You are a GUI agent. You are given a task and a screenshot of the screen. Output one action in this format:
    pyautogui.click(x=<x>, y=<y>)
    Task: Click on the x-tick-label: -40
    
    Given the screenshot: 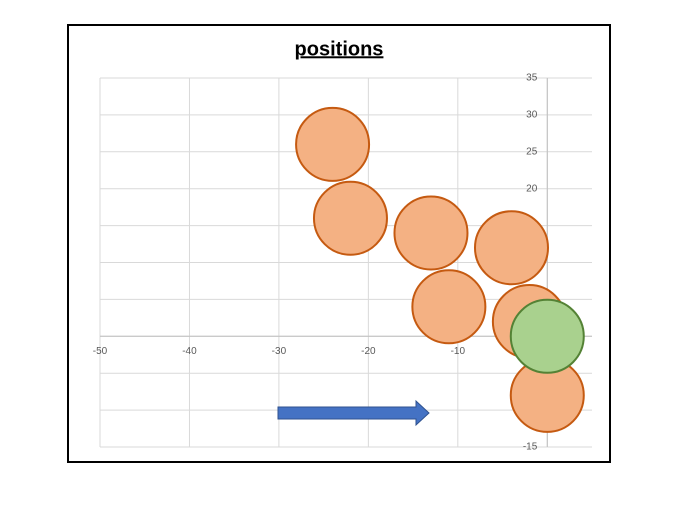 What is the action you would take?
    pyautogui.click(x=189, y=351)
    